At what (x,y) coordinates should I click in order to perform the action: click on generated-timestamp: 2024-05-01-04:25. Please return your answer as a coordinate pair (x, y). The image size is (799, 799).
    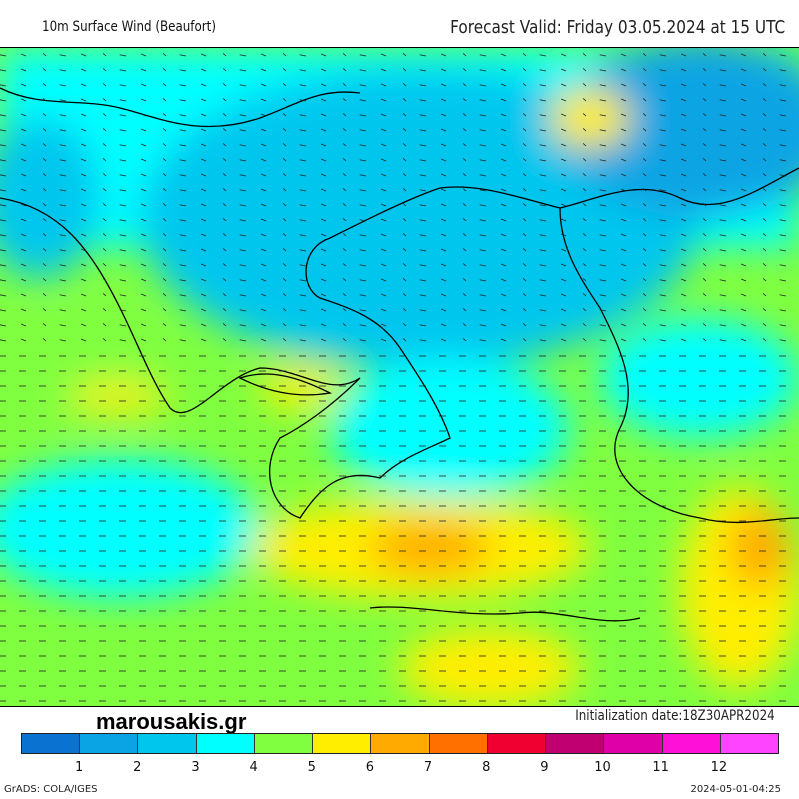
    Looking at the image, I should click on (735, 789).